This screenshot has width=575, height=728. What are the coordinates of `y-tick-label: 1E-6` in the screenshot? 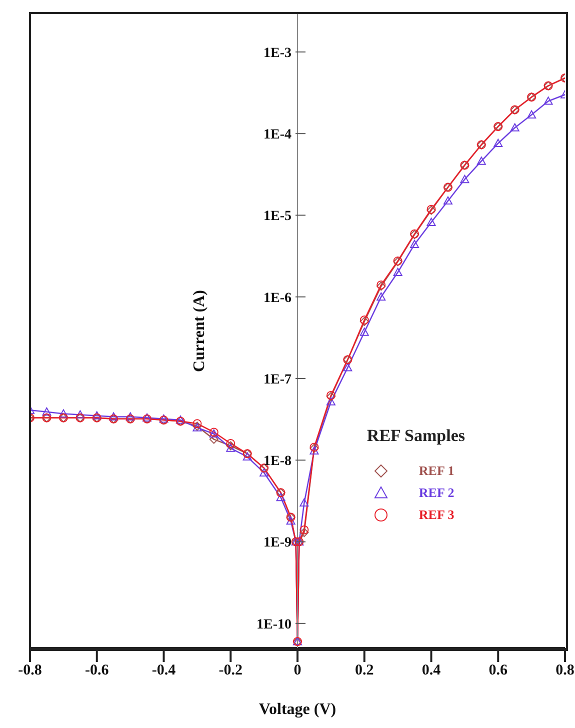 It's located at (278, 298).